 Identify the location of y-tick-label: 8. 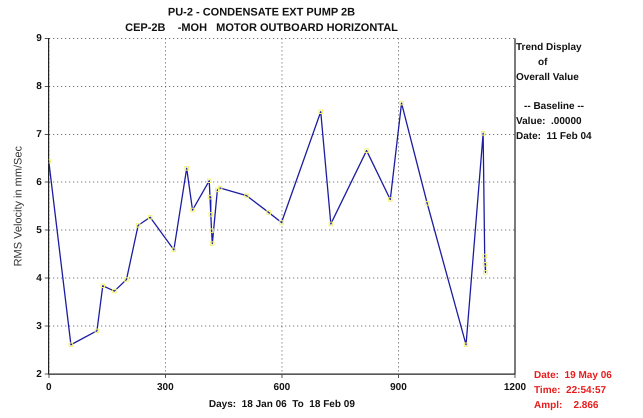
(39, 86).